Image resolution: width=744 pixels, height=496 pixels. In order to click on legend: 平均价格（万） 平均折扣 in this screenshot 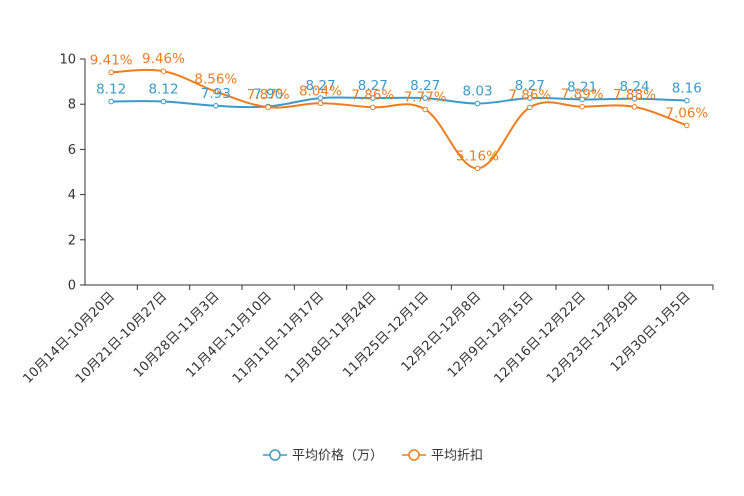, I will do `click(373, 456)`.